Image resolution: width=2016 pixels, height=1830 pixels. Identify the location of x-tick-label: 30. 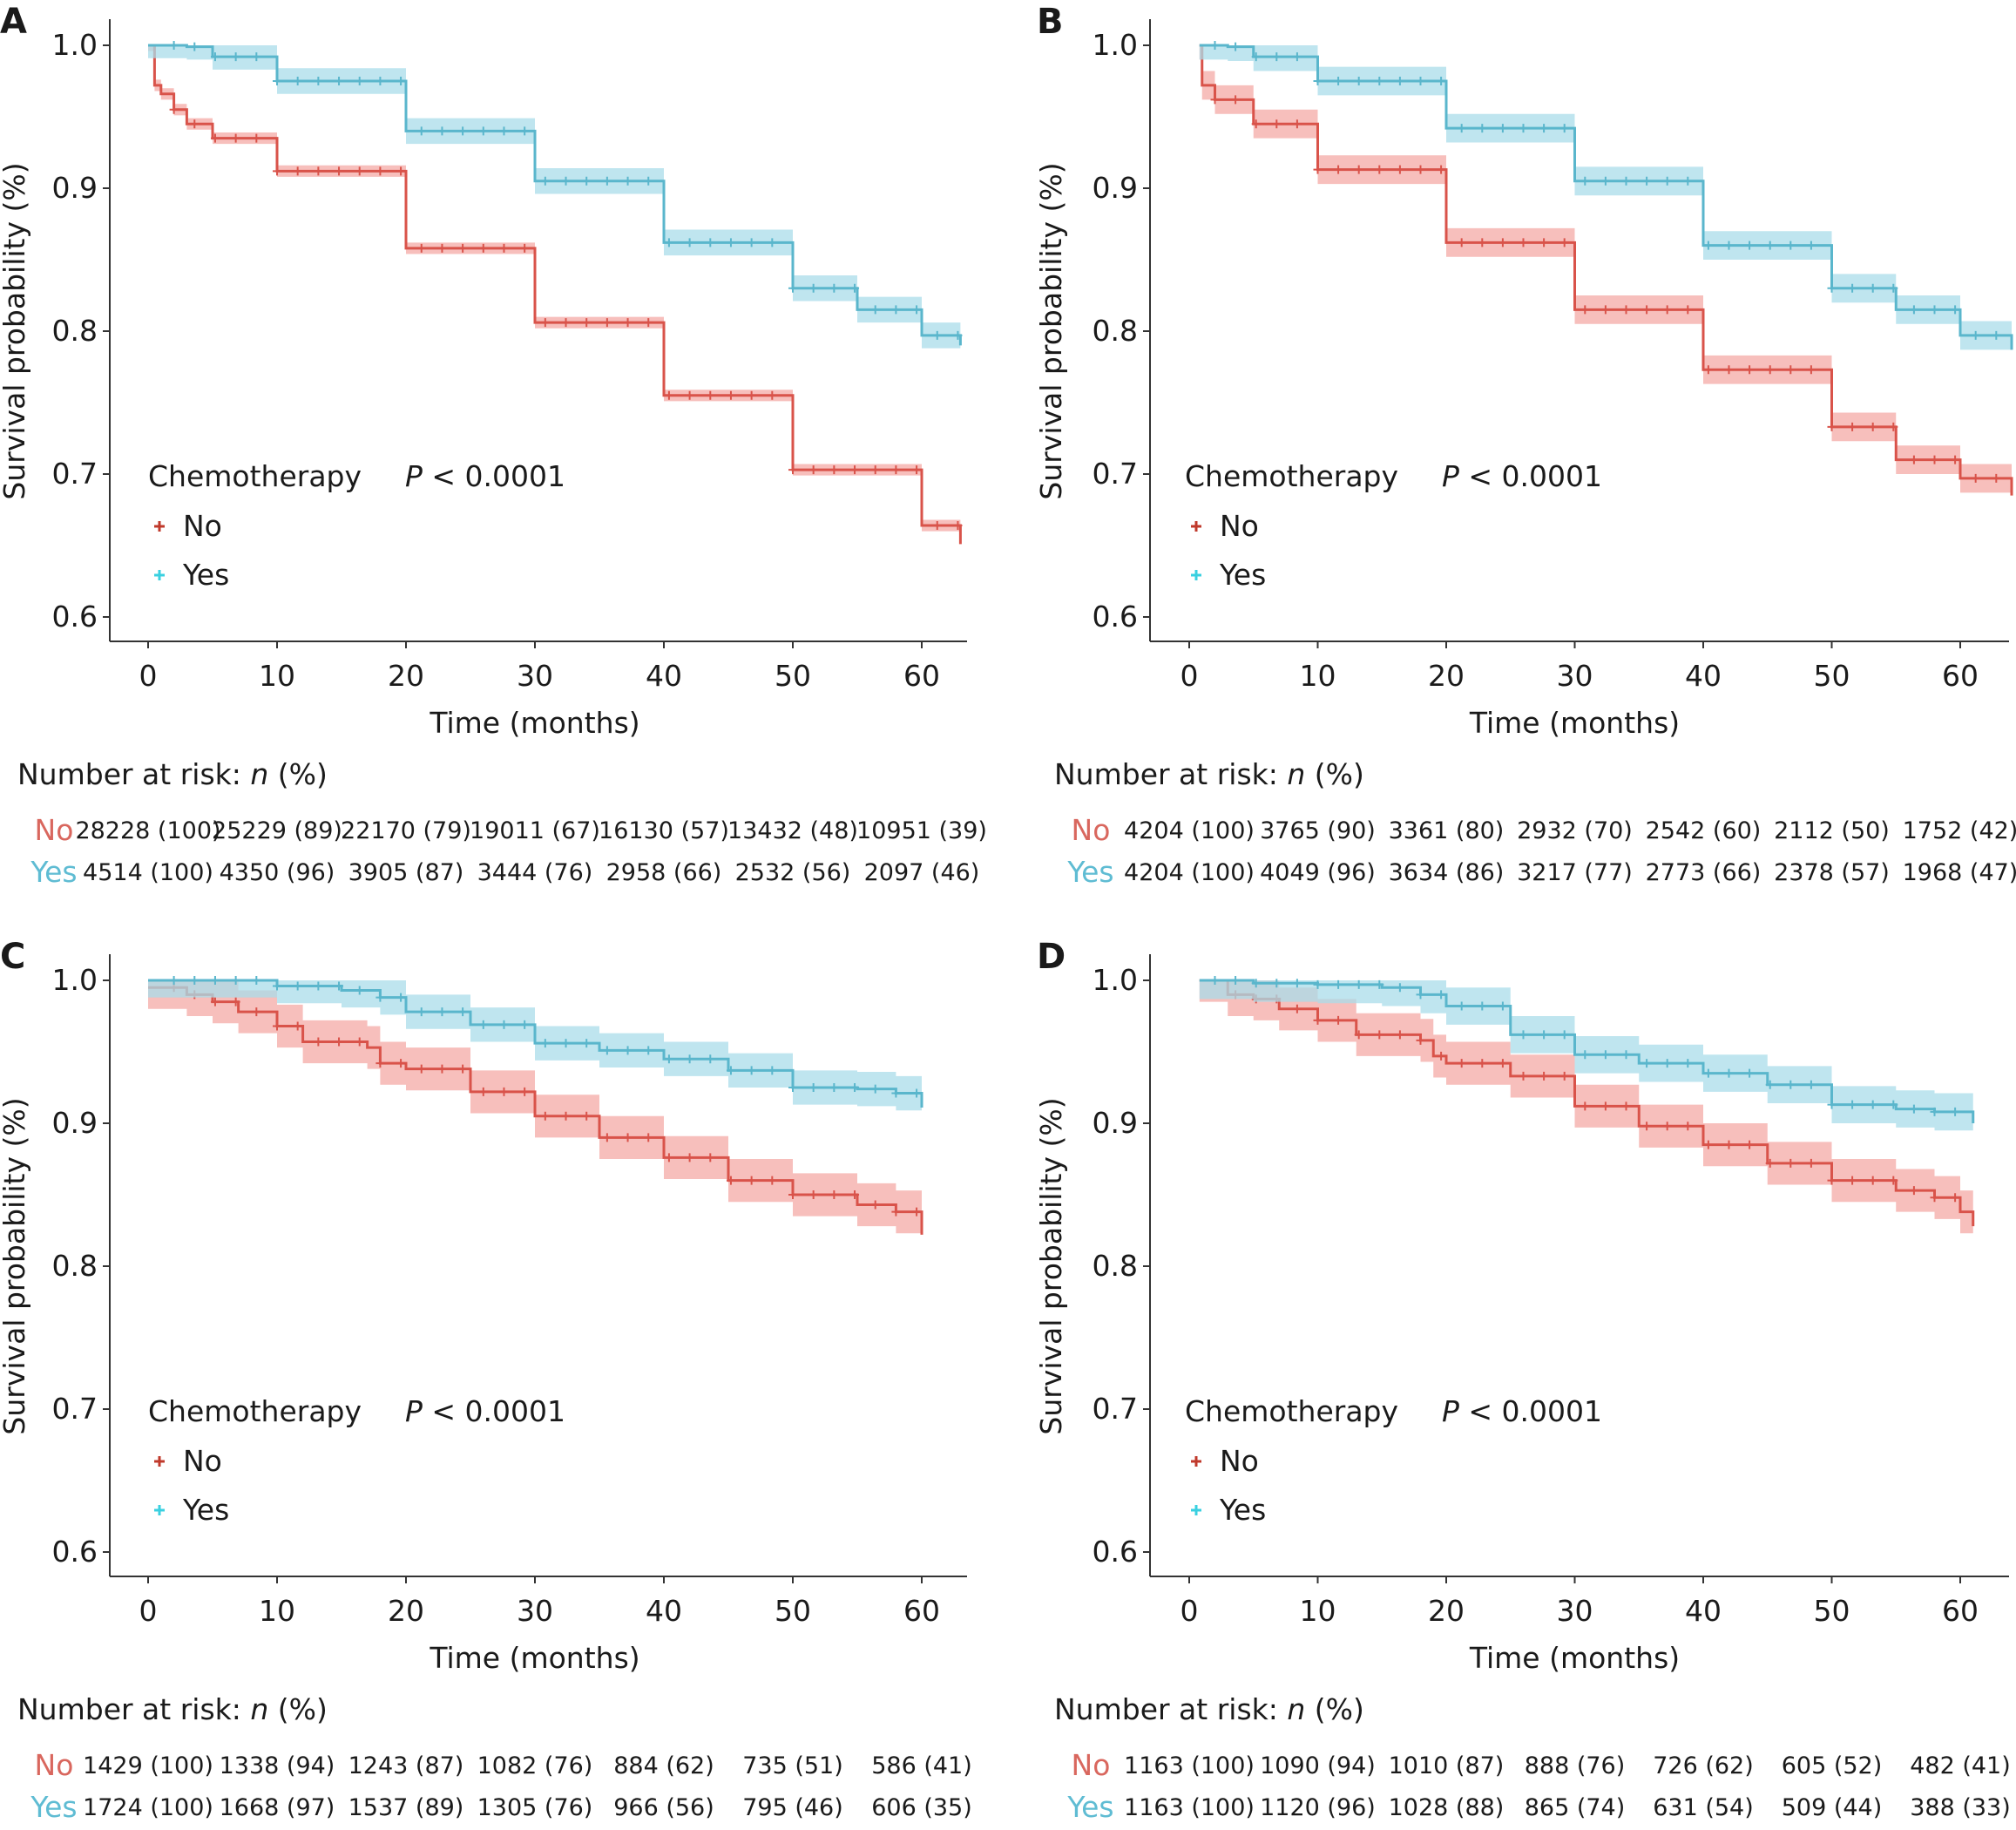
(1575, 1611).